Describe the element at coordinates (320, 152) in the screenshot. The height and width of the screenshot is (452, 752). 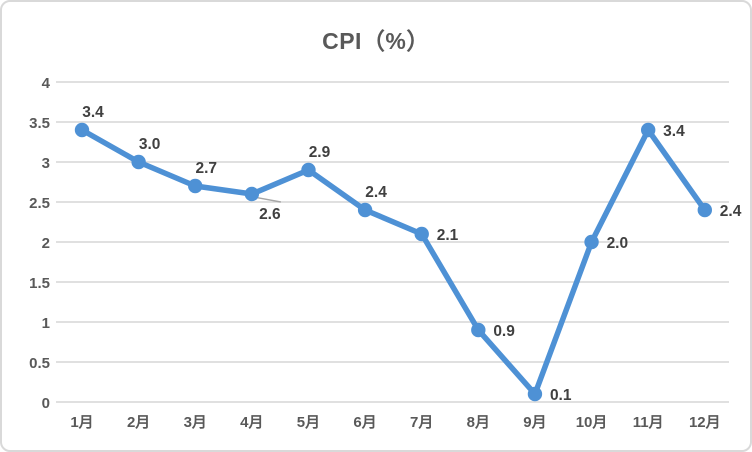
I see `data-point-label: 2.9` at that location.